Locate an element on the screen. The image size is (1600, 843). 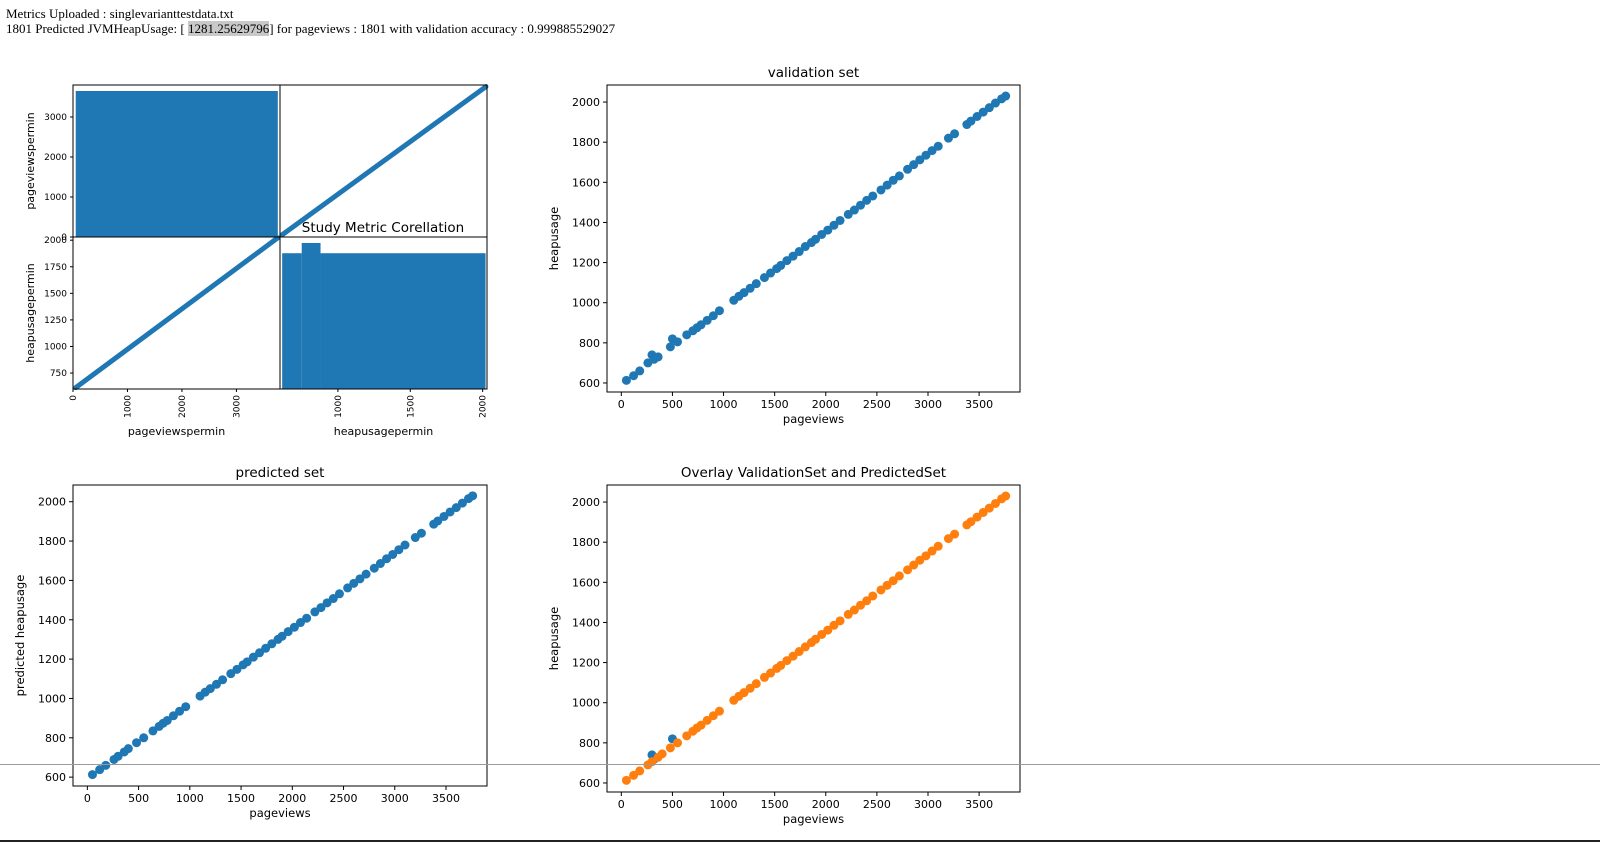
chart-title: validation set is located at coordinates (813, 73).